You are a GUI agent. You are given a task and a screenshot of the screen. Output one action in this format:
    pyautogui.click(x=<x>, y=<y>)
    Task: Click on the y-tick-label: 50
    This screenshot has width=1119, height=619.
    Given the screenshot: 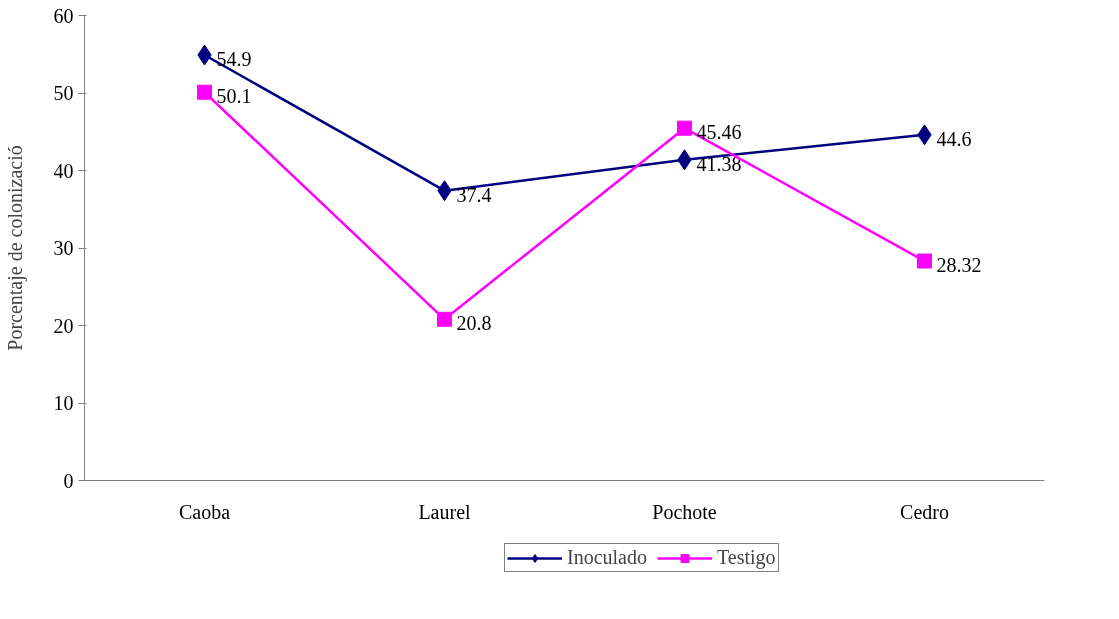 What is the action you would take?
    pyautogui.click(x=63, y=93)
    